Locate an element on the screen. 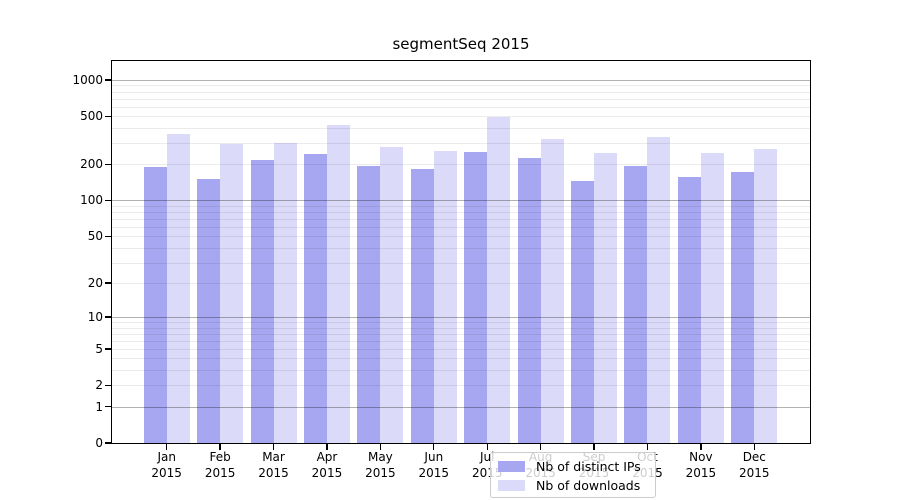  bar-downloads-aug is located at coordinates (552, 291).